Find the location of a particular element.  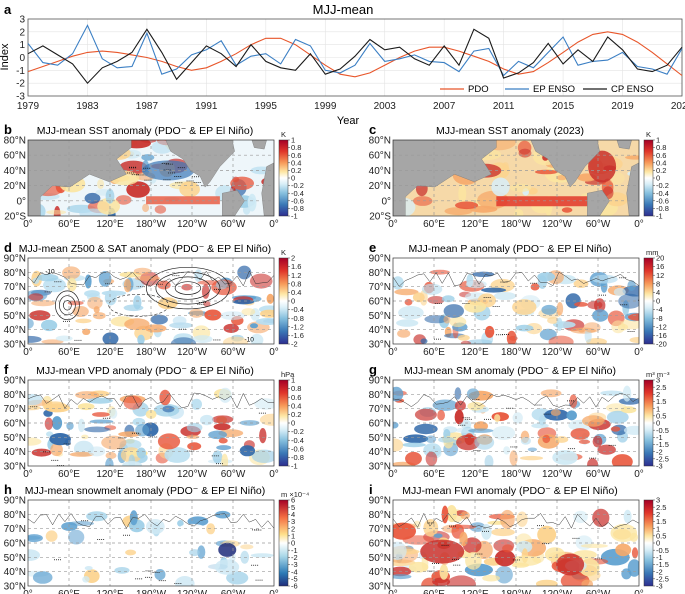

lon-tick-label: 120°E is located at coordinates (475, 591).